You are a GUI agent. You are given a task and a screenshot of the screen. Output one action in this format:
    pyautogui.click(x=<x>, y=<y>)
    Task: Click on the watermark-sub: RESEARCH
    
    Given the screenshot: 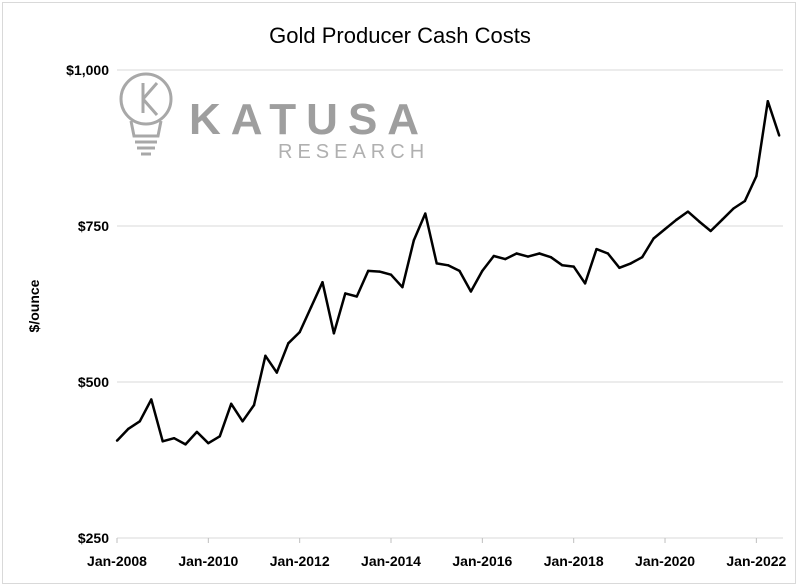 What is the action you would take?
    pyautogui.click(x=353, y=152)
    